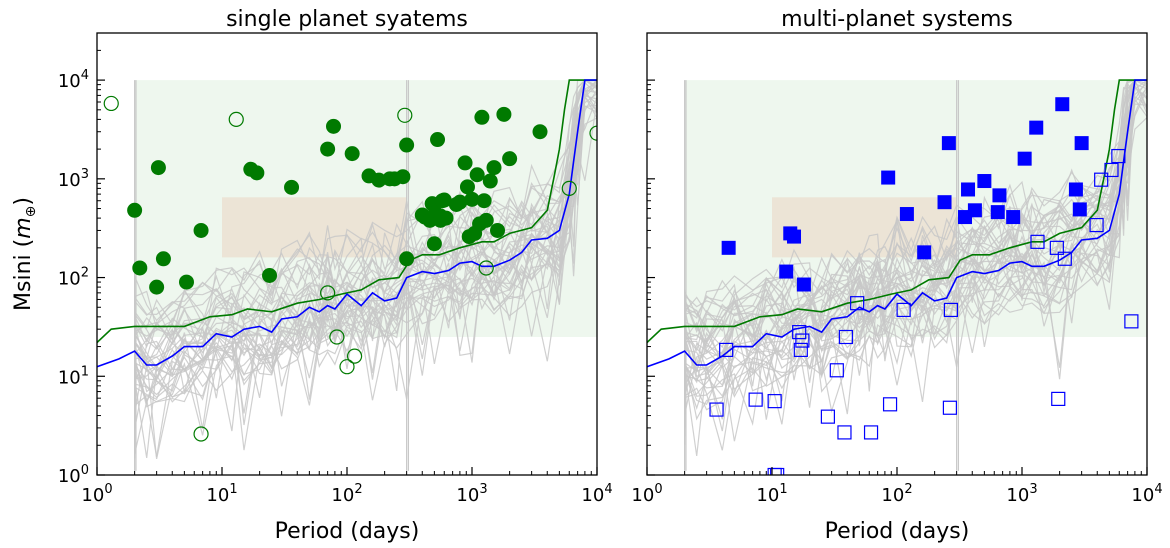  I want to click on shaded-region-tan, so click(314, 227).